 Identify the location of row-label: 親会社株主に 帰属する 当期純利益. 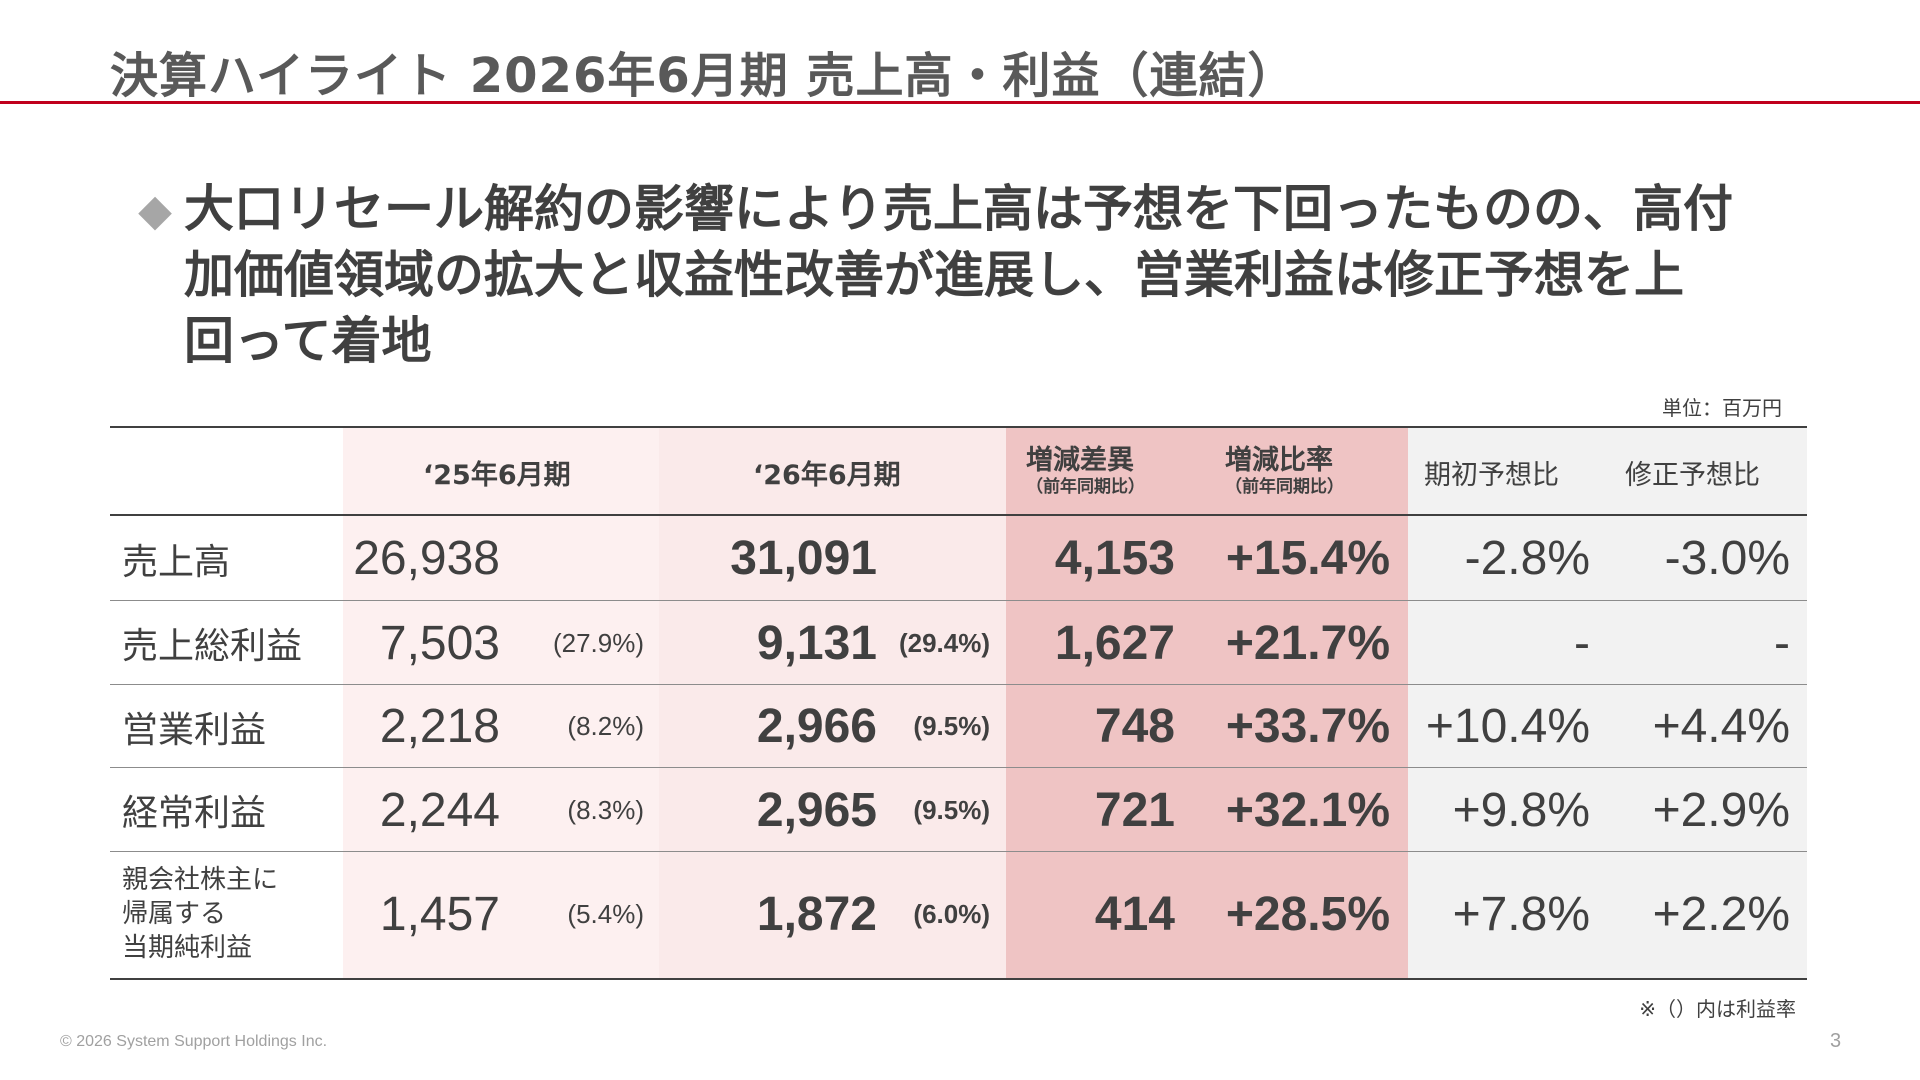
(200, 914).